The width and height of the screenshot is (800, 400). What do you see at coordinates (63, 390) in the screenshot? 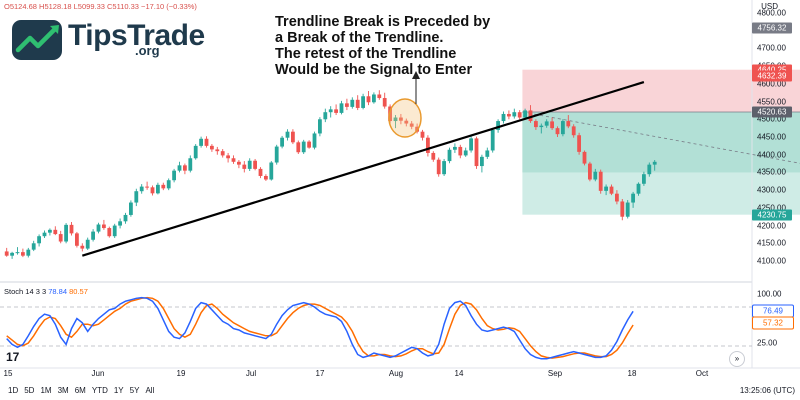
I see `timeframe-3m-button: 3M` at bounding box center [63, 390].